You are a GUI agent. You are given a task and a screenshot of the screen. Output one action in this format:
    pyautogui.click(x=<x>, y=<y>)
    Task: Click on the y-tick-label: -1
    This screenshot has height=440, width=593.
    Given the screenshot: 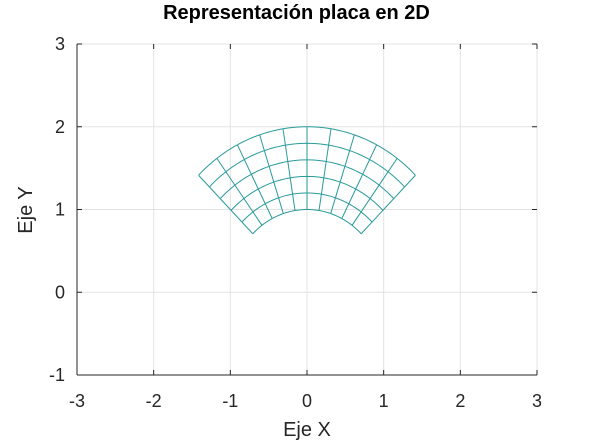 What is the action you would take?
    pyautogui.click(x=57, y=375)
    